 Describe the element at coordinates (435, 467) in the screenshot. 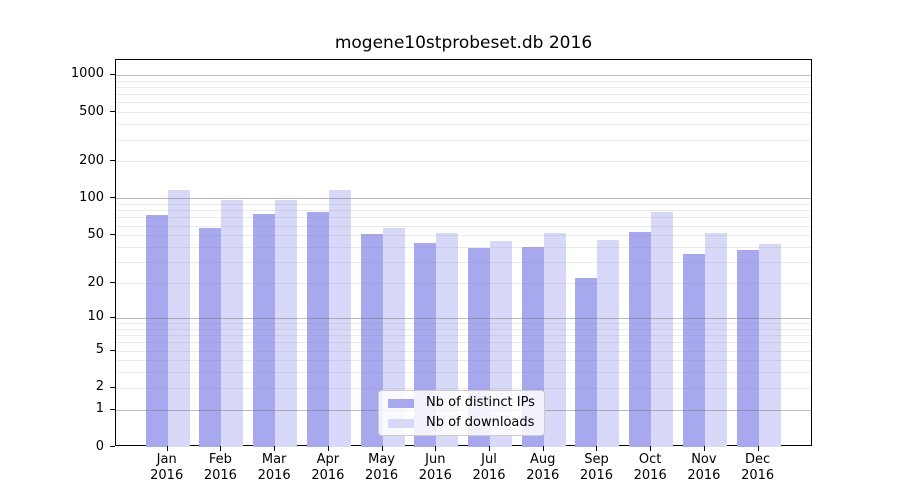

I see `x-tick-label: Jun 2016` at that location.